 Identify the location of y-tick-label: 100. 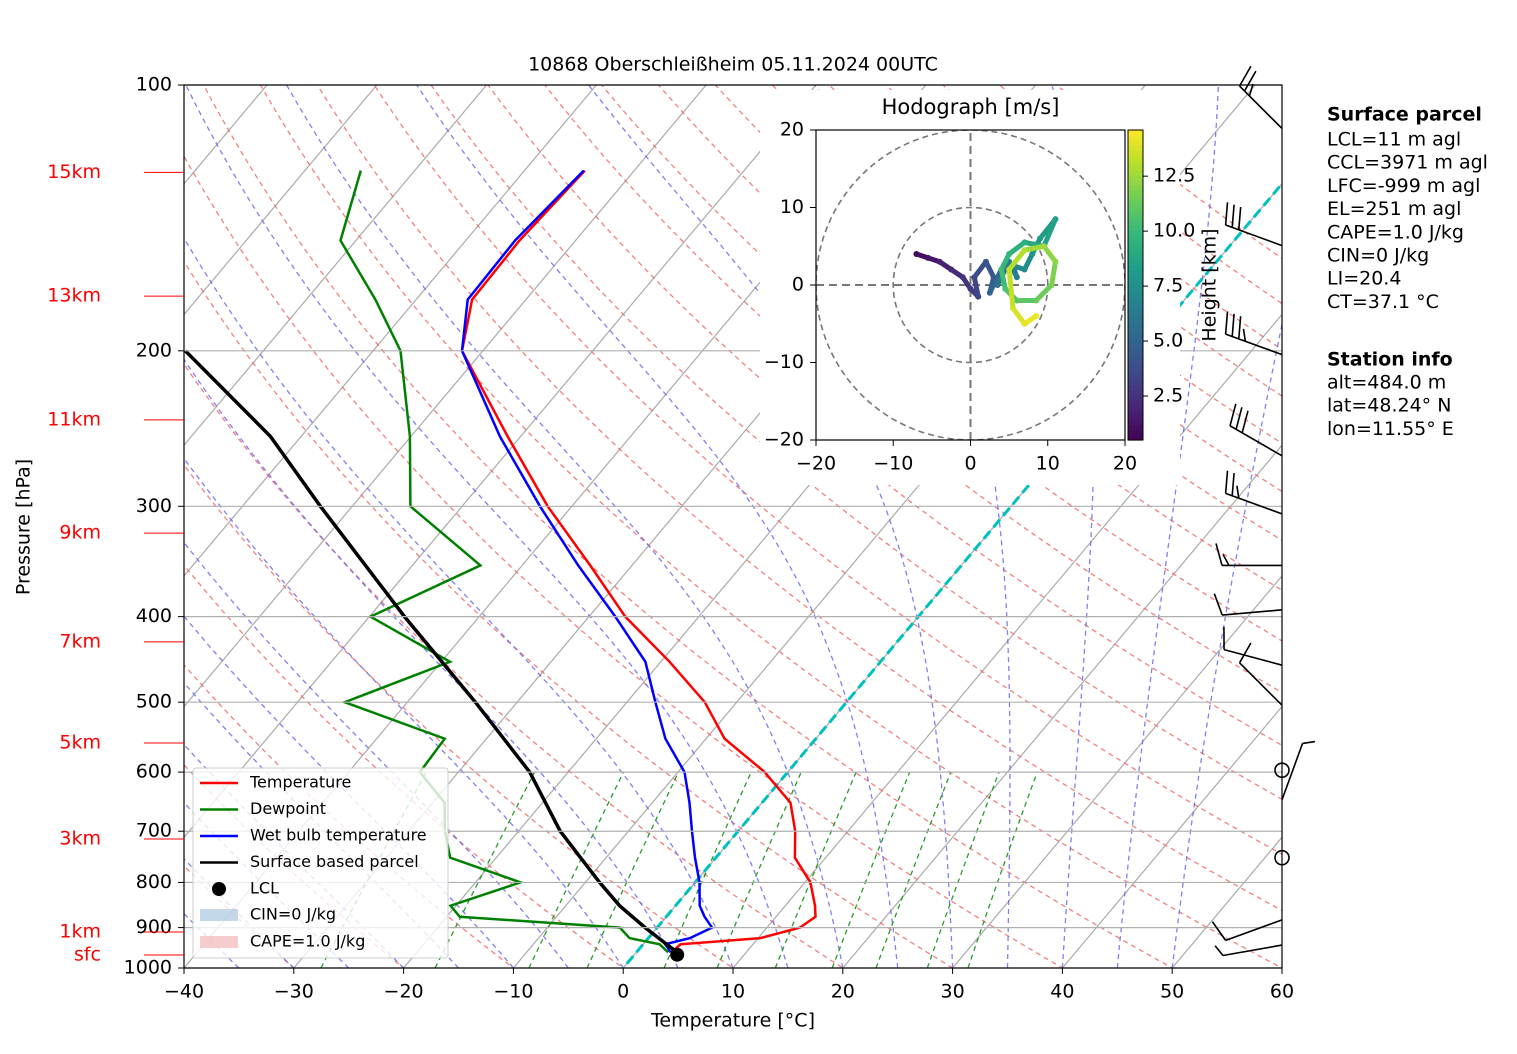
(154, 85).